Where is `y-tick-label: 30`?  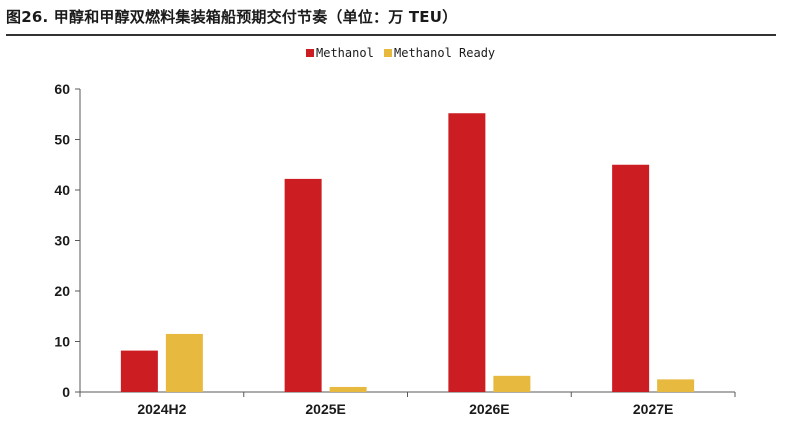
y-tick-label: 30 is located at coordinates (62, 241).